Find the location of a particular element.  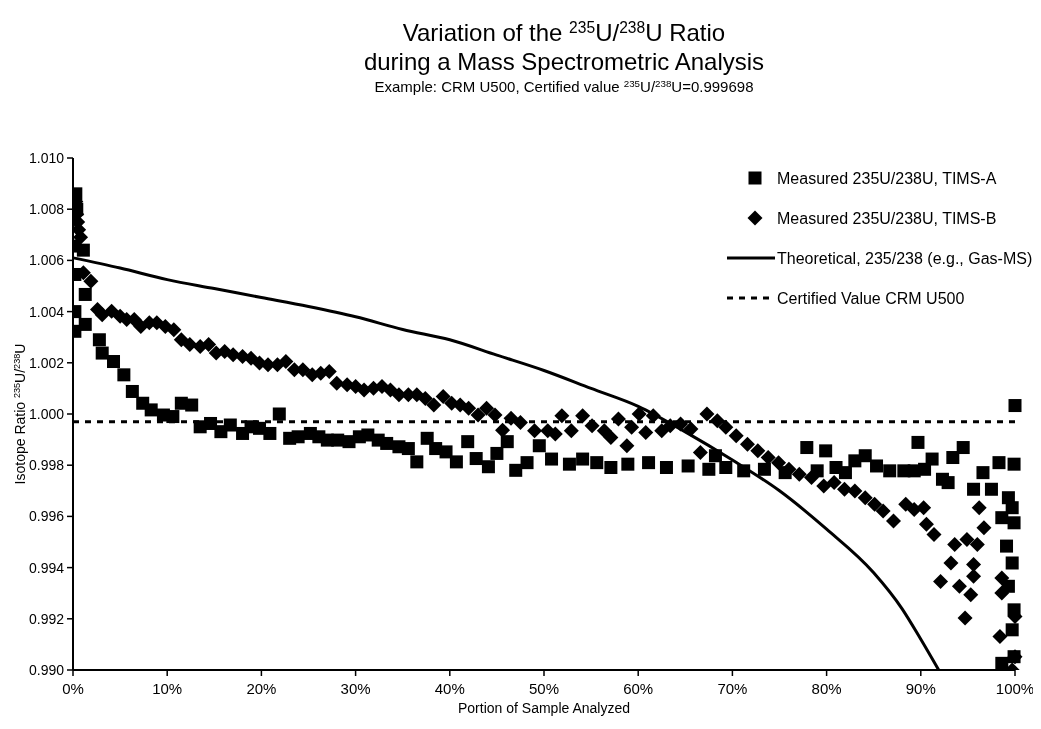

y-tick-label: 1.008 is located at coordinates (46, 209).